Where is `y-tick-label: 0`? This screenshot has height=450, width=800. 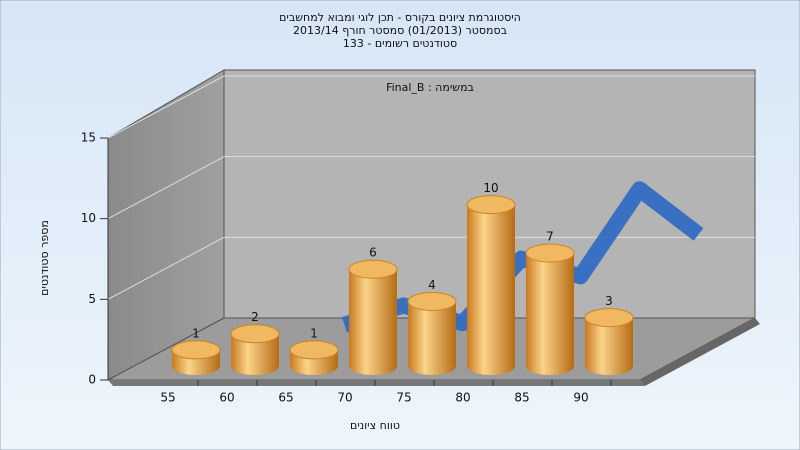
y-tick-label: 0 is located at coordinates (92, 380).